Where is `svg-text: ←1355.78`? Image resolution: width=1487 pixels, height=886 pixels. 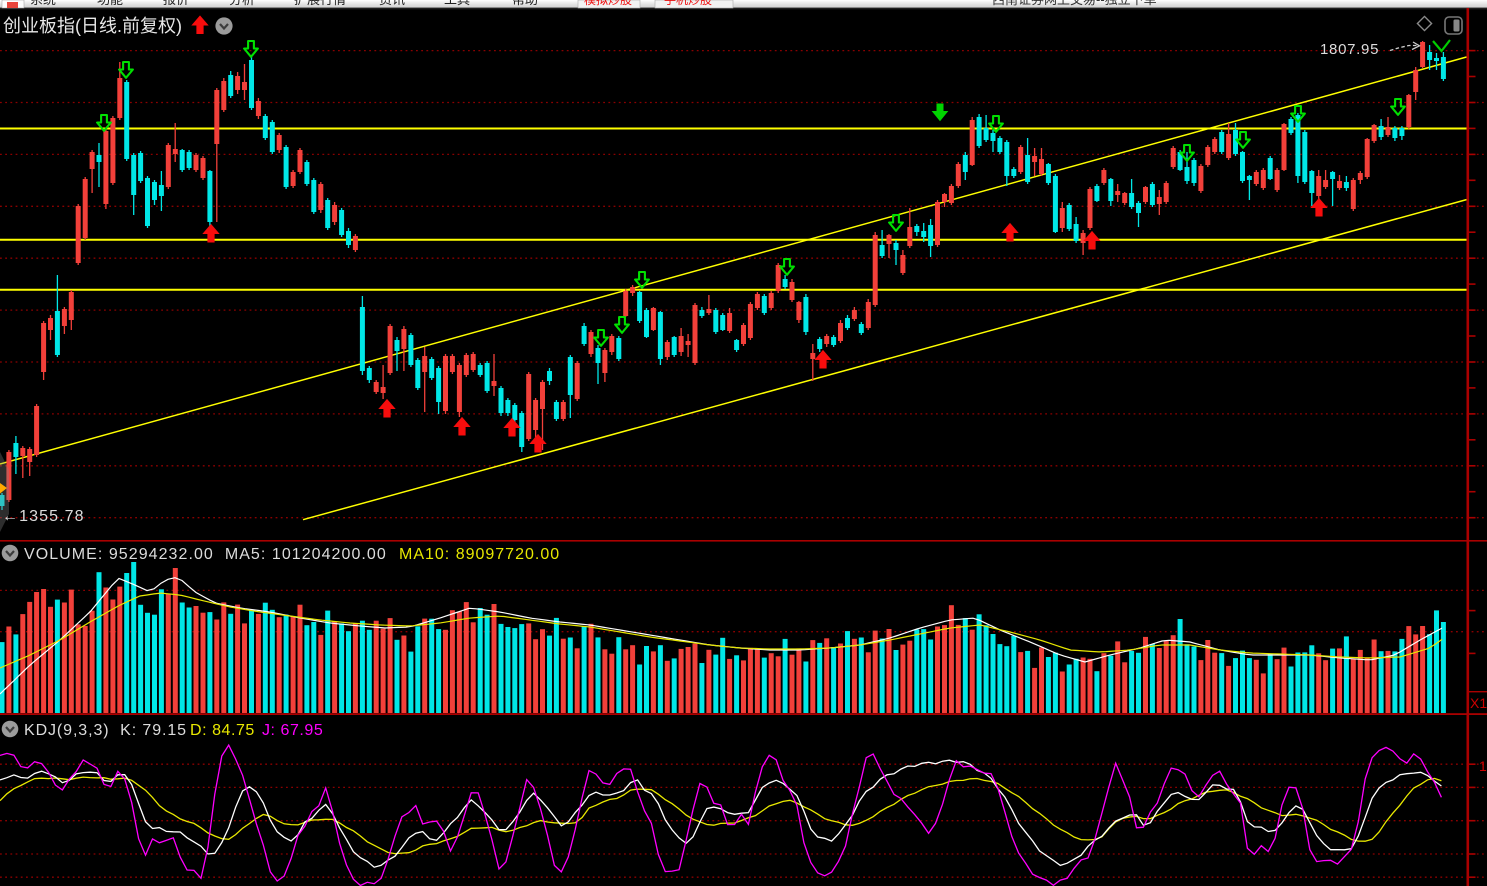
svg-text: ←1355.78 is located at coordinates (43, 516).